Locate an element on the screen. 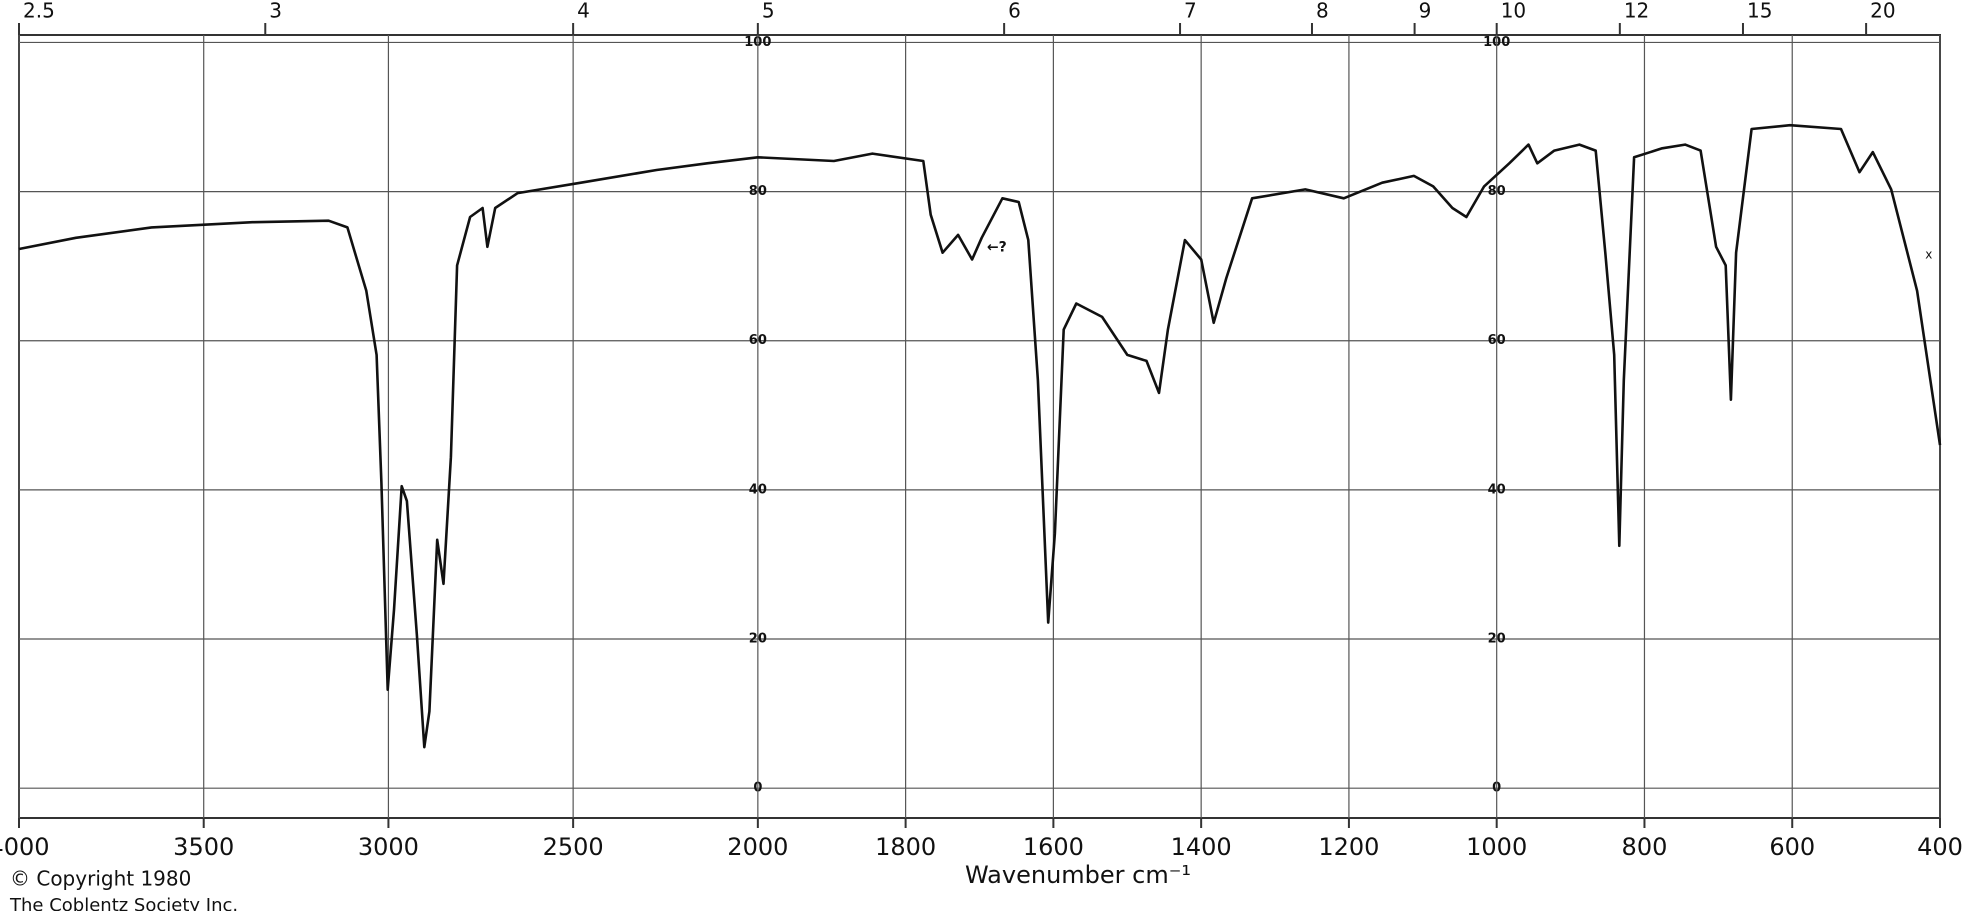  top-tick-label: 2.5 is located at coordinates (39, 11).